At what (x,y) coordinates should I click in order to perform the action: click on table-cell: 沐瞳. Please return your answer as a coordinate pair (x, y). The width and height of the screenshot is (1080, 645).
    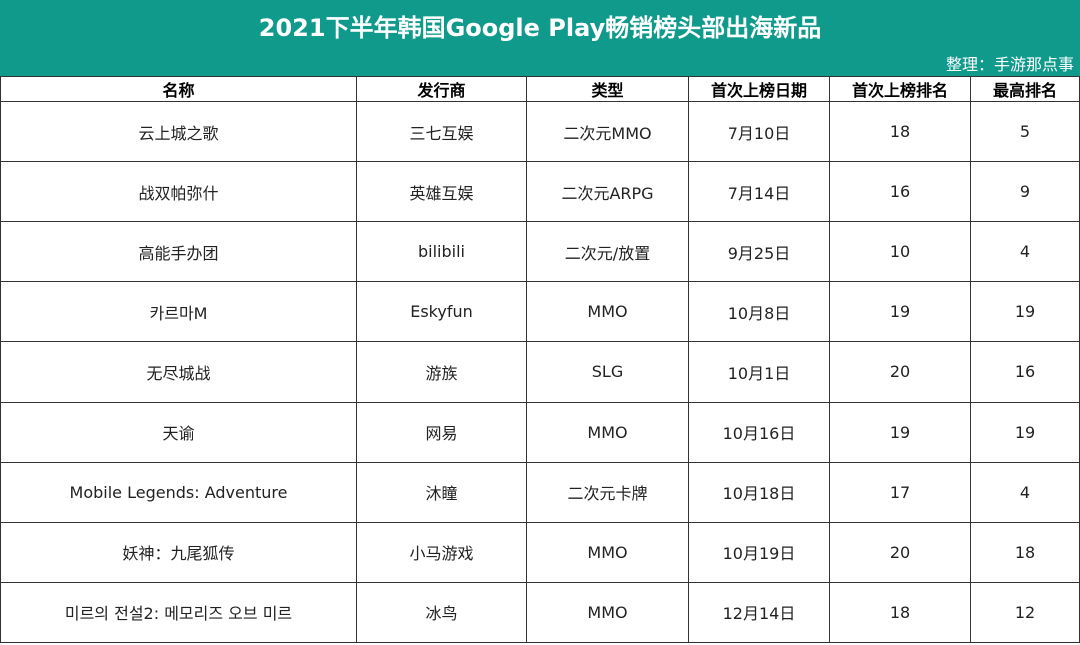
    Looking at the image, I should click on (441, 492).